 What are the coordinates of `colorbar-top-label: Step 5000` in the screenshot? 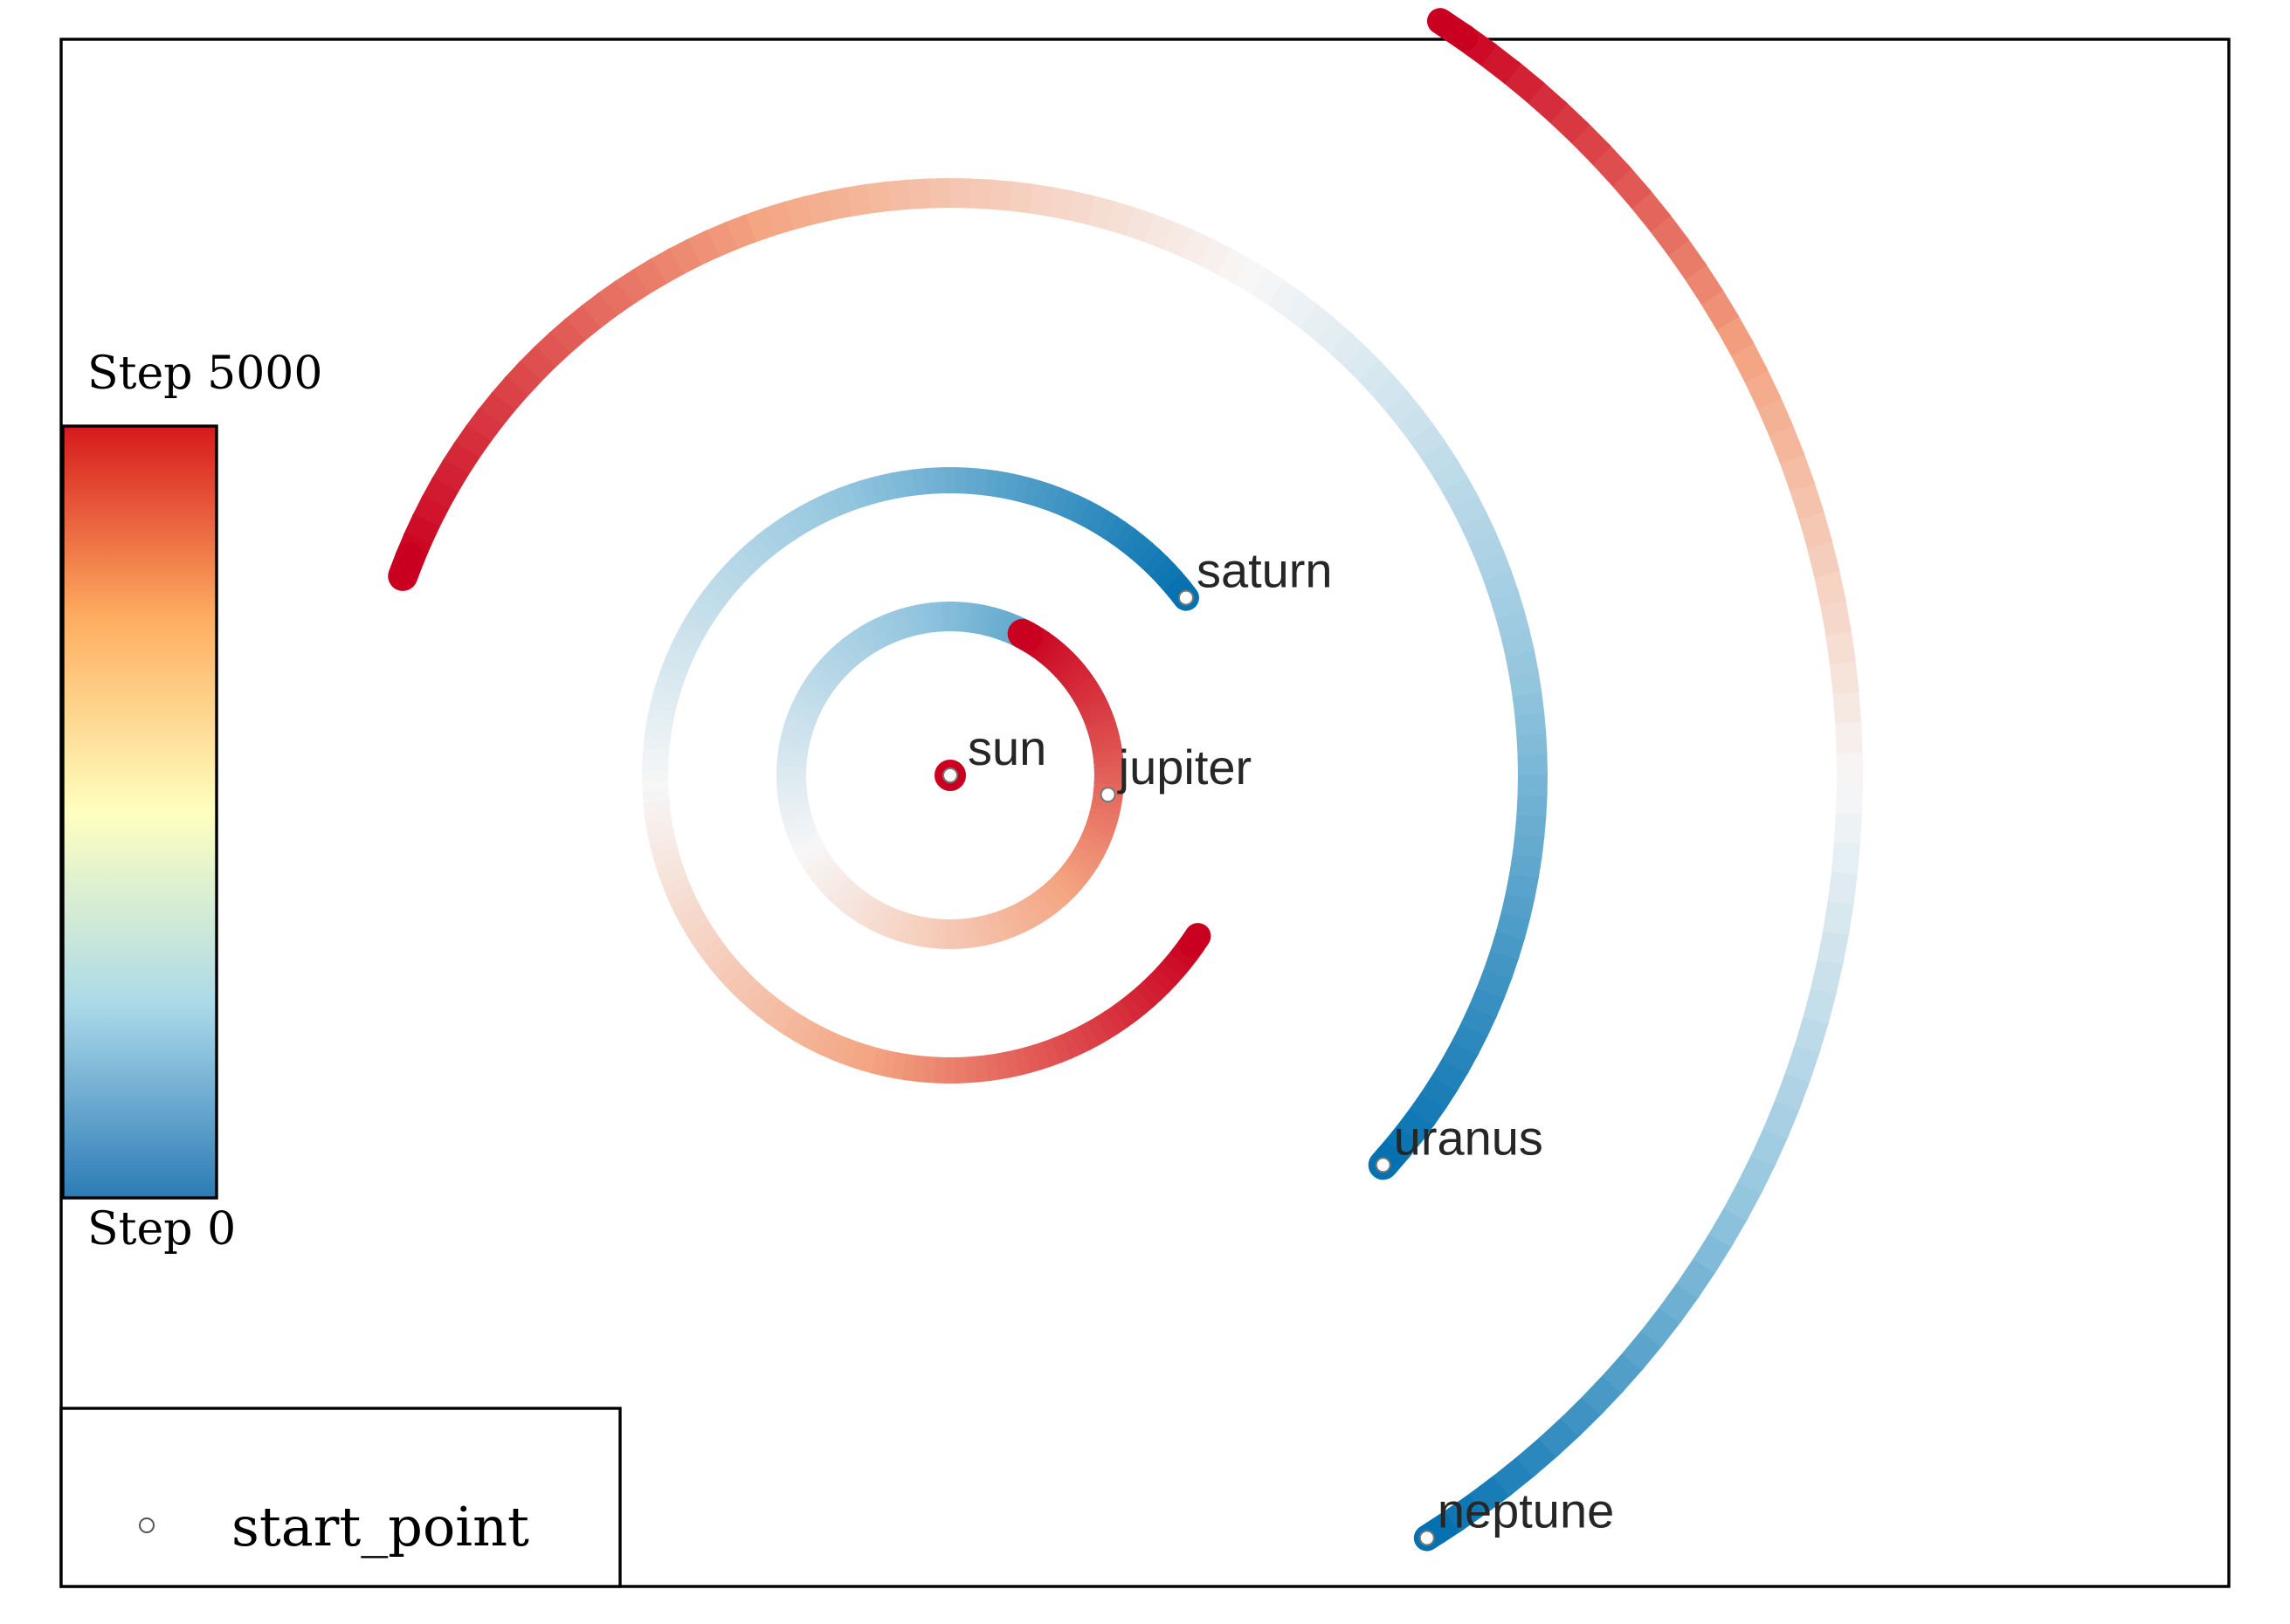 It's located at (205, 374).